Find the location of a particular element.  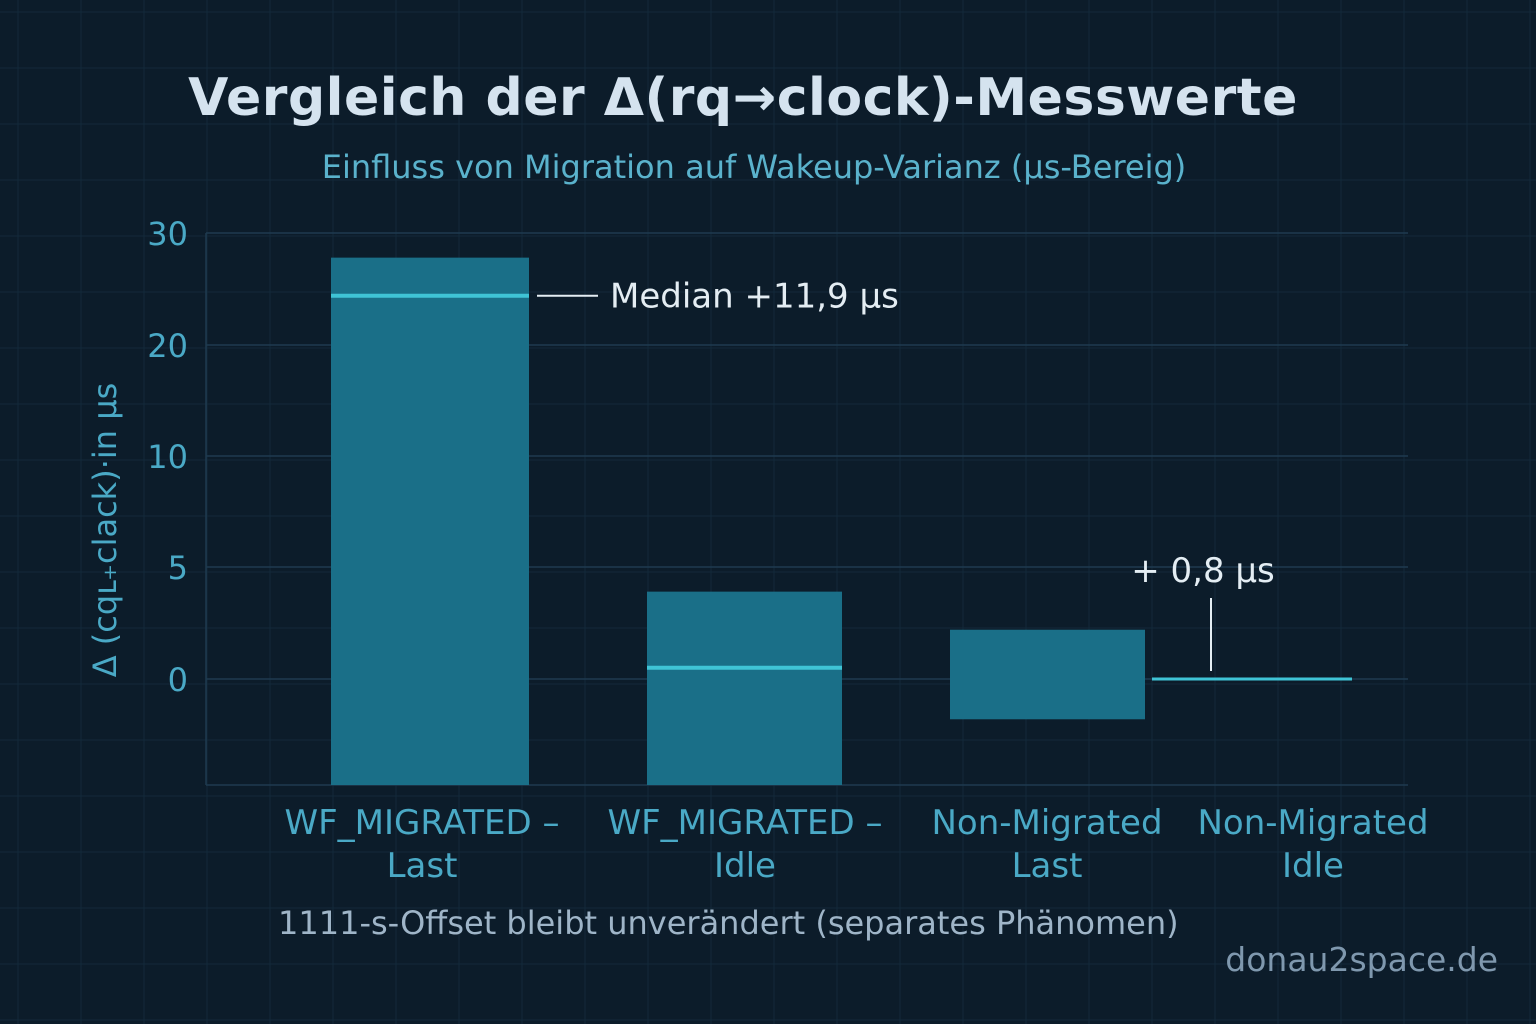

y-tick-label: 30 is located at coordinates (167, 234).